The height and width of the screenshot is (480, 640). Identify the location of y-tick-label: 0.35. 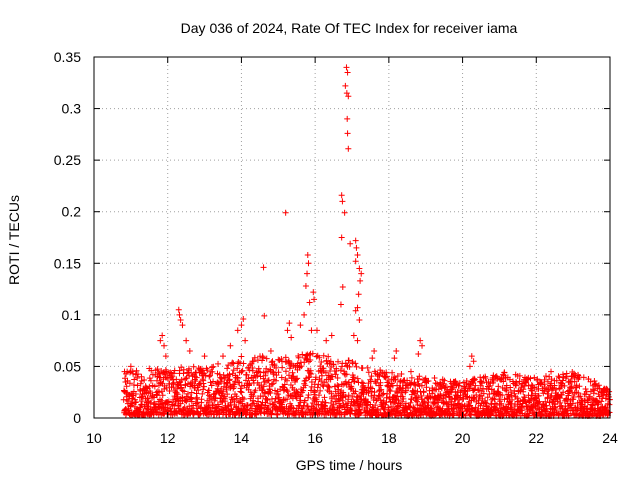
(67, 57).